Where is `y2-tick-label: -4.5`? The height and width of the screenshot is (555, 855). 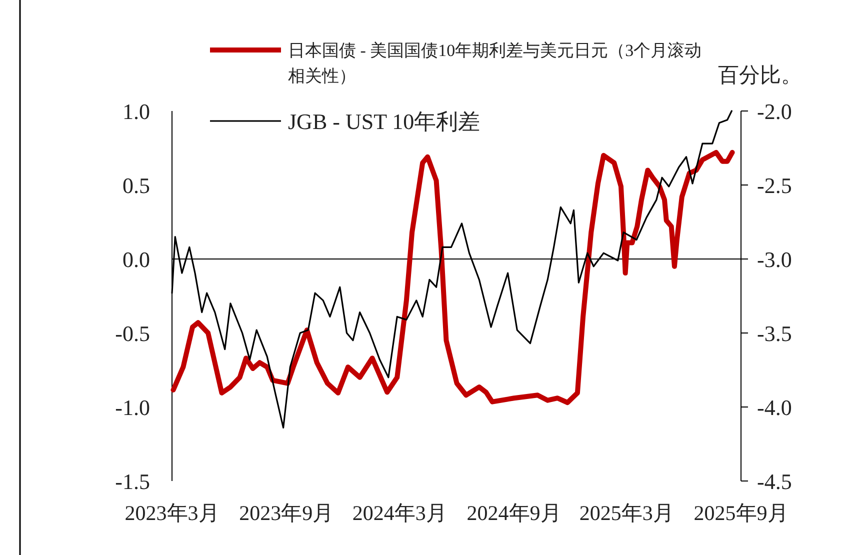
y2-tick-label: -4.5 is located at coordinates (774, 481).